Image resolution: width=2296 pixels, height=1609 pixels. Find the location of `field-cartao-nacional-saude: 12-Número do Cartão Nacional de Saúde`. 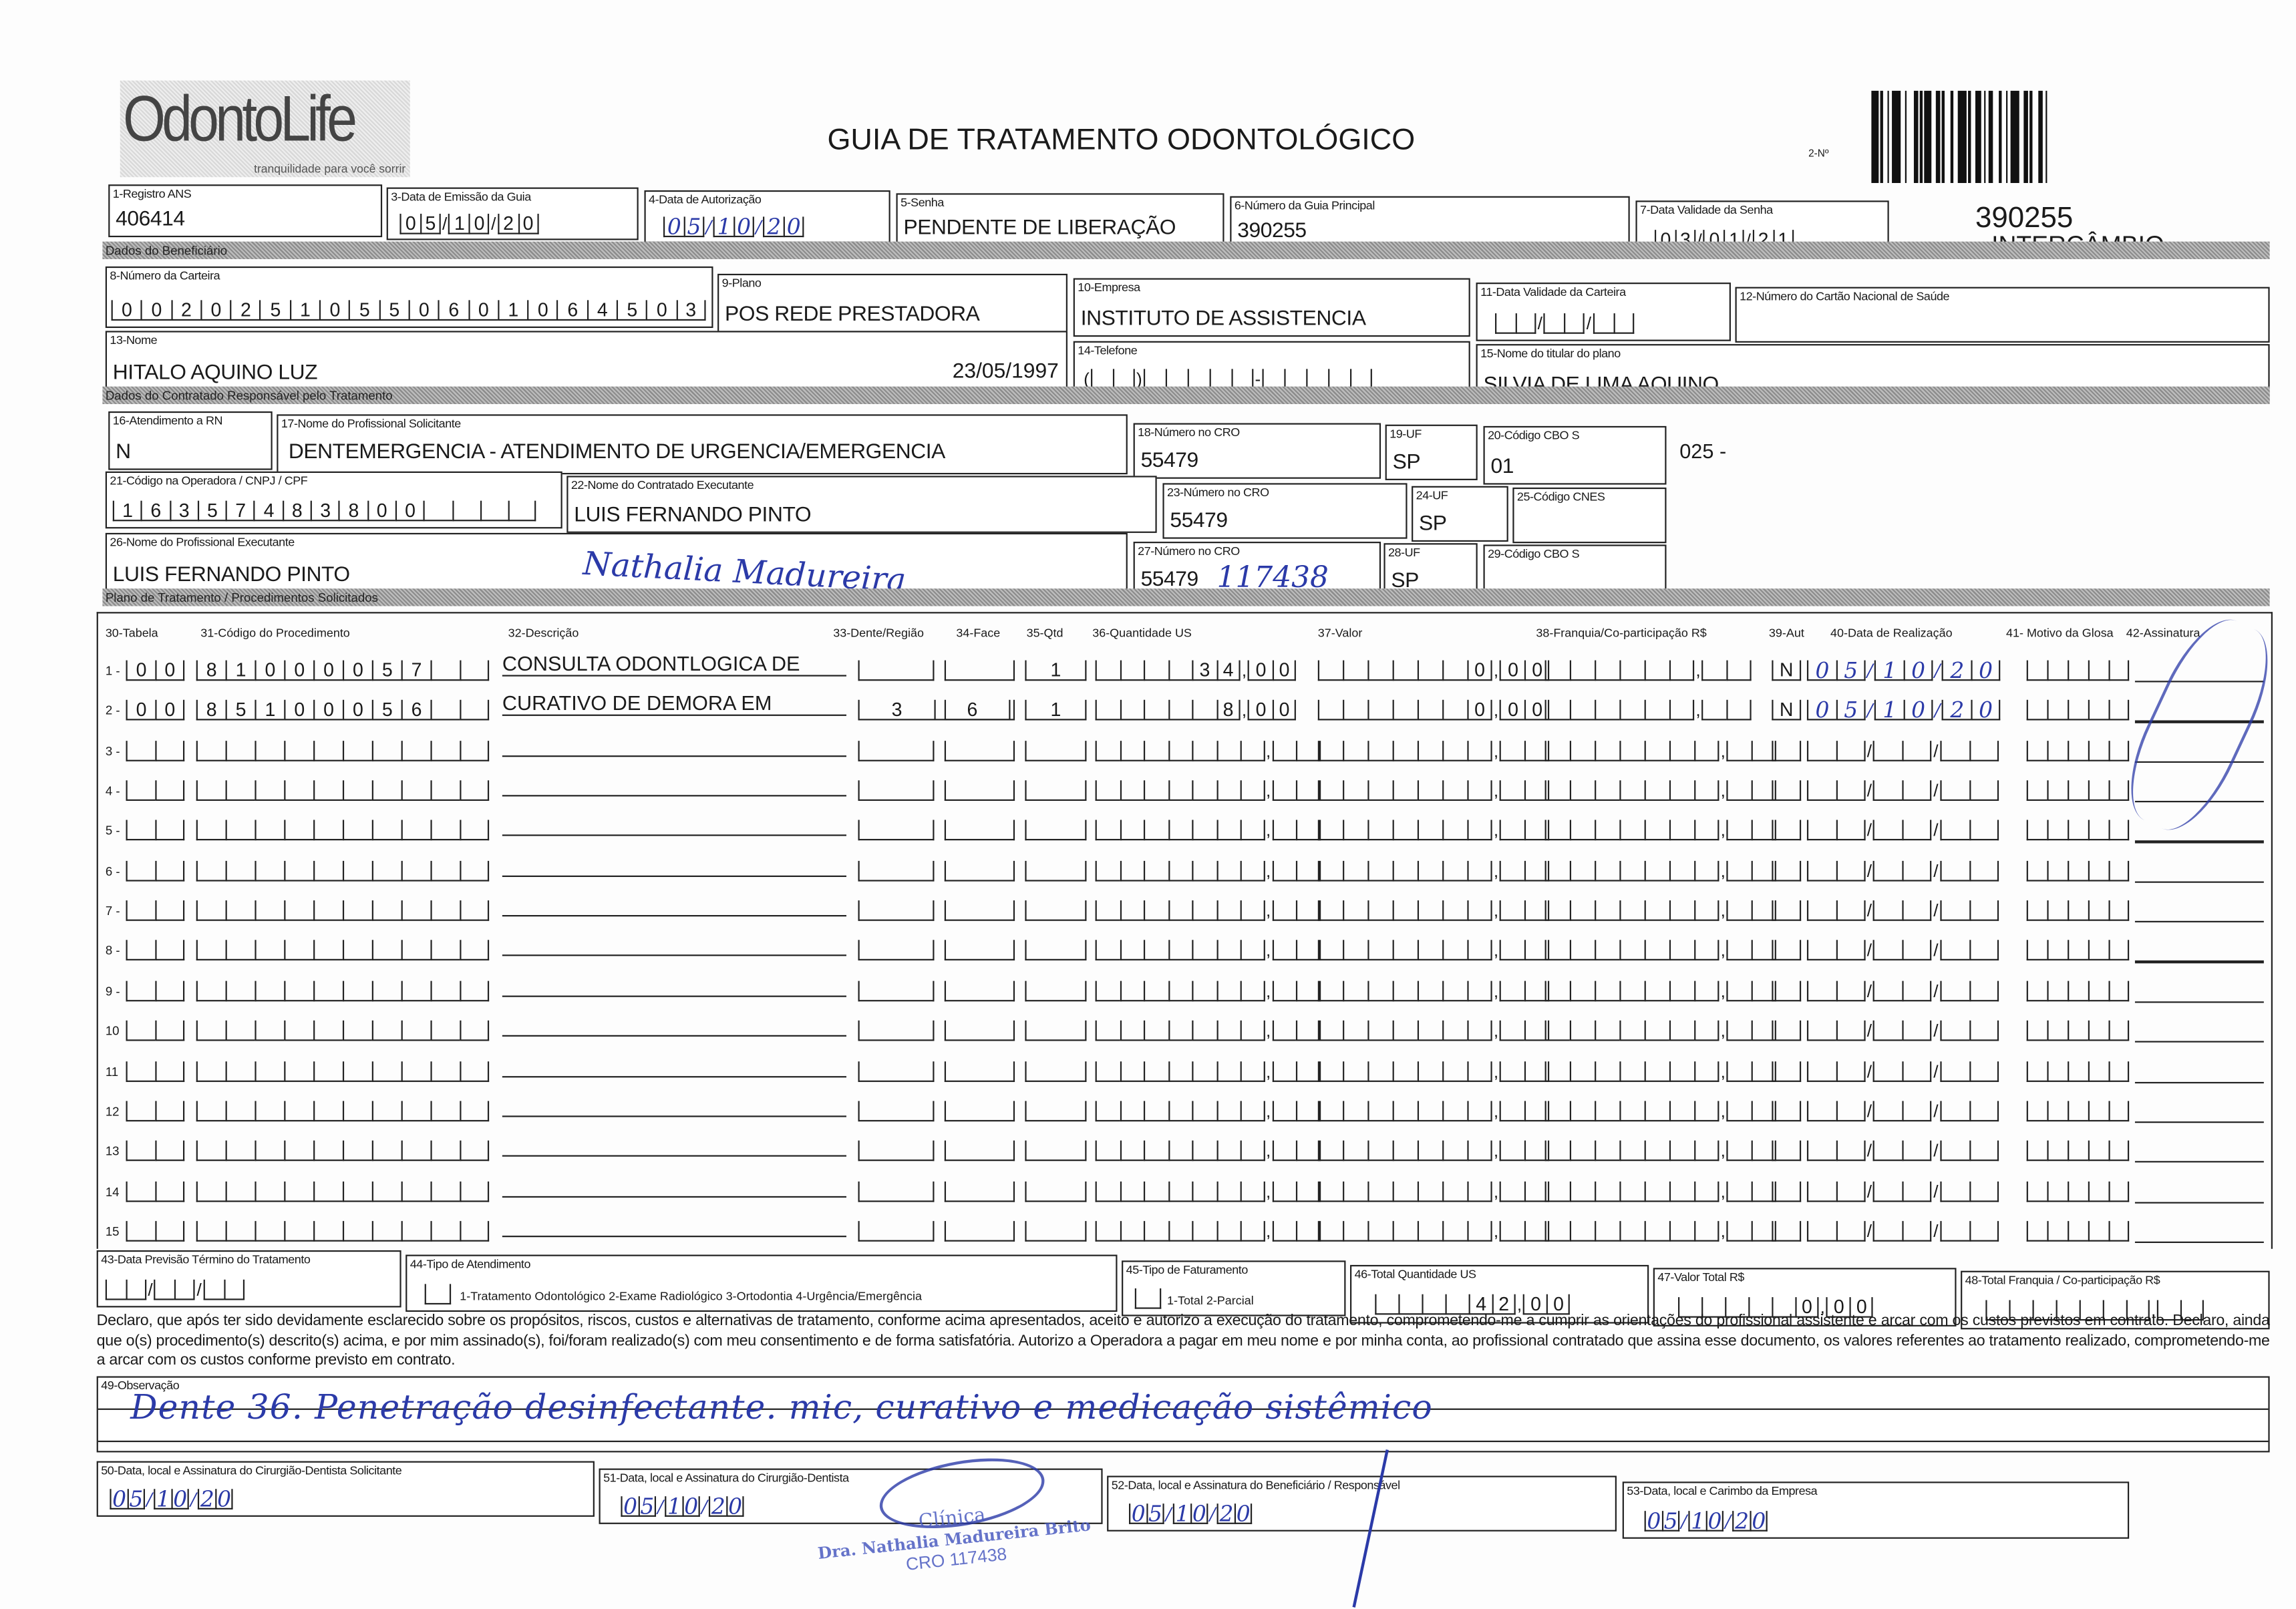

field-cartao-nacional-saude: 12-Número do Cartão Nacional de Saúde is located at coordinates (2002, 315).